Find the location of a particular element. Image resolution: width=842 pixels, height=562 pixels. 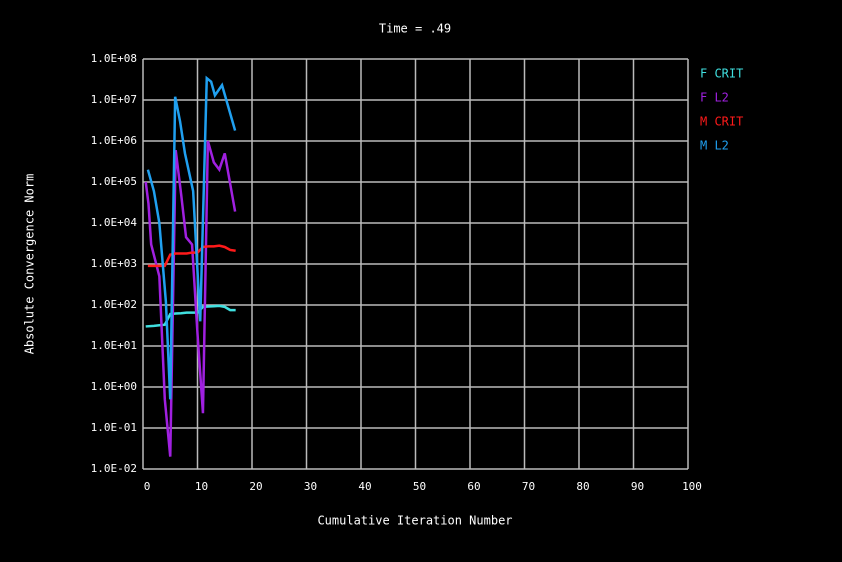

y-tick-label: 1.0E+06 is located at coordinates (114, 140).